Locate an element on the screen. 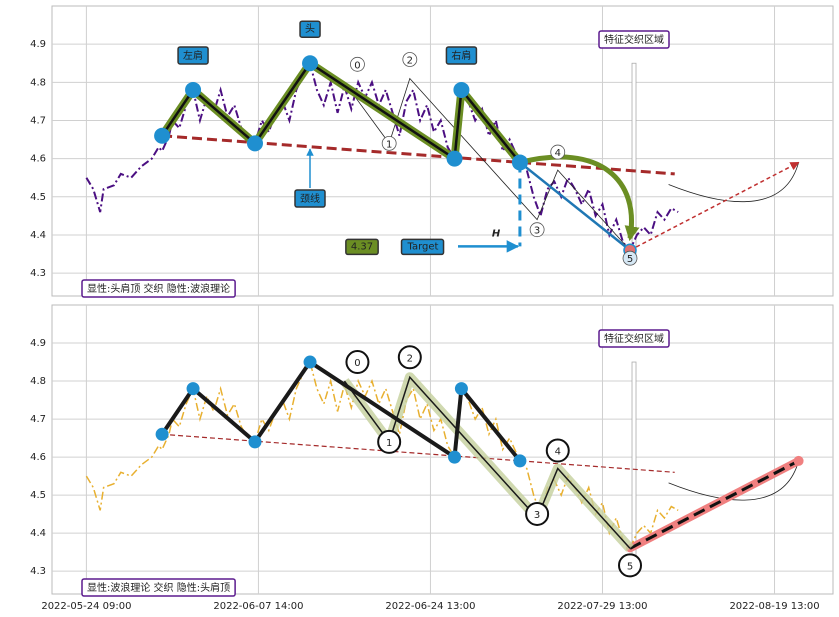 The image size is (839, 617). zone-marker is located at coordinates (634, 459).